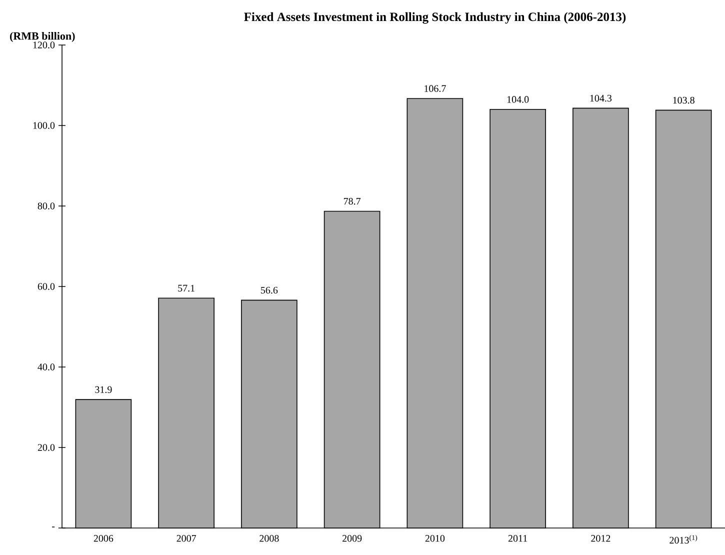 The height and width of the screenshot is (555, 725). I want to click on y-tick-label: 60.0, so click(46, 286).